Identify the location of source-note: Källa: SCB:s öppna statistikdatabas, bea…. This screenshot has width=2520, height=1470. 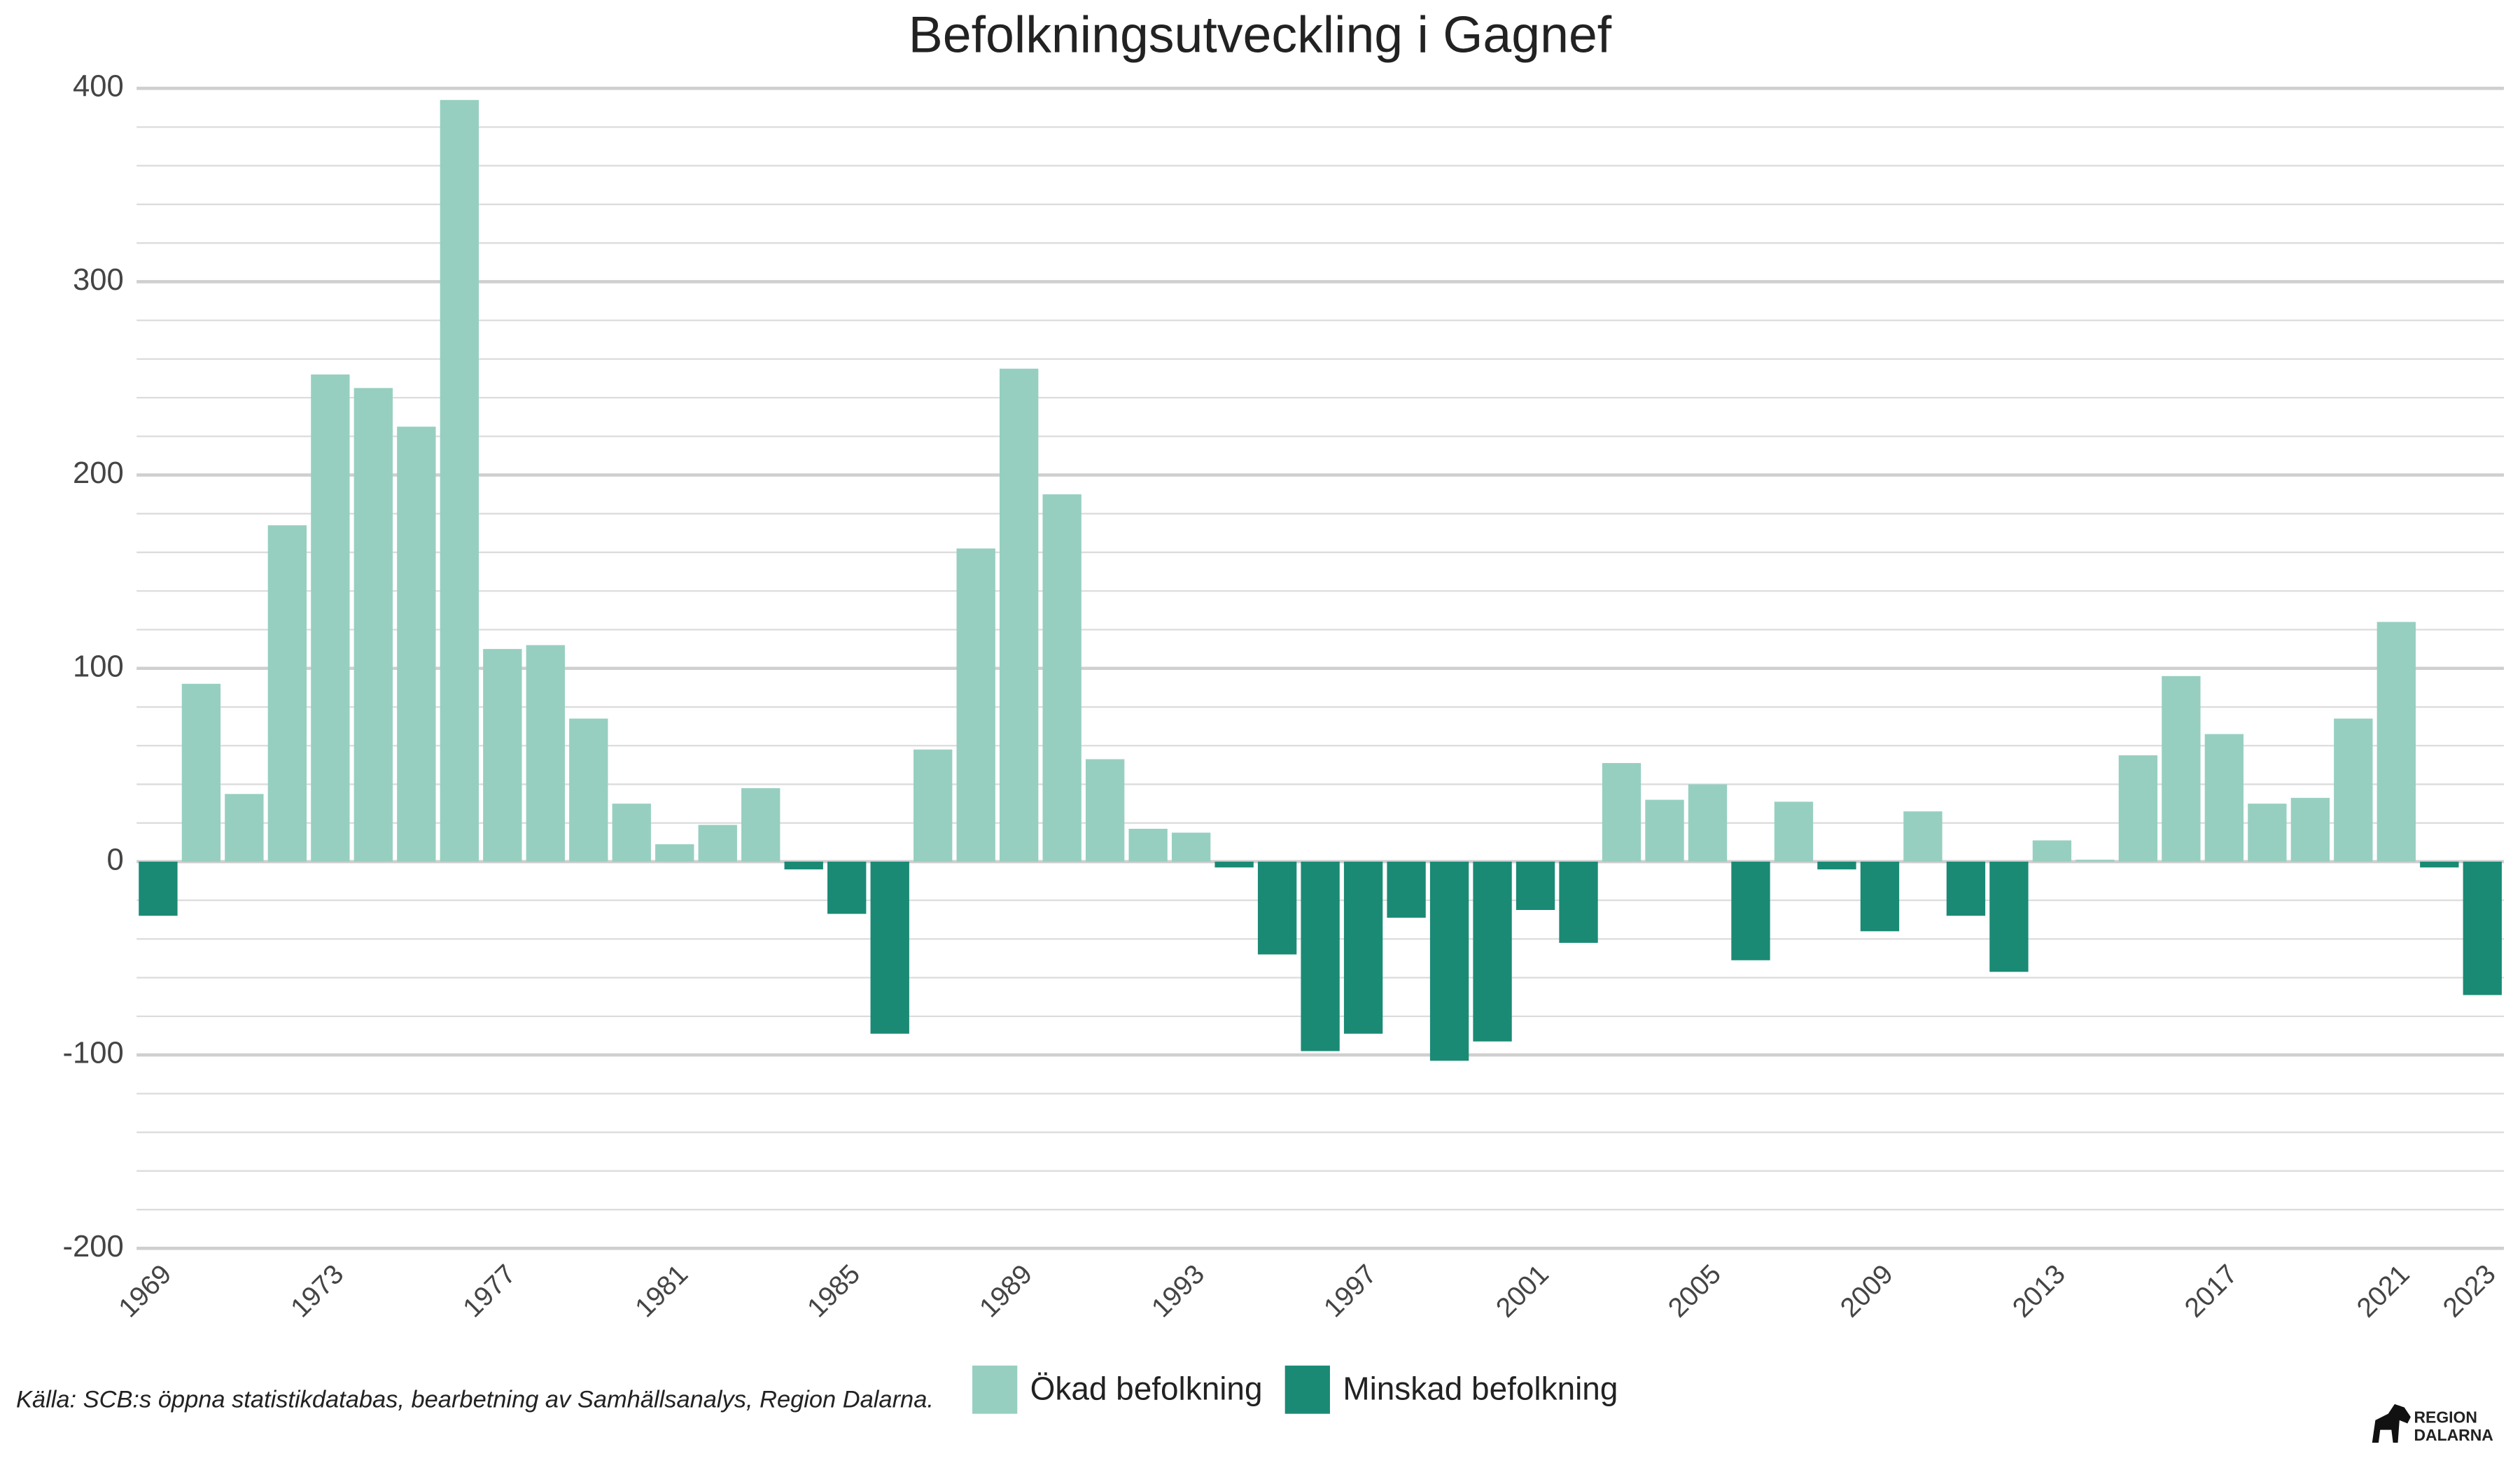
(475, 1399).